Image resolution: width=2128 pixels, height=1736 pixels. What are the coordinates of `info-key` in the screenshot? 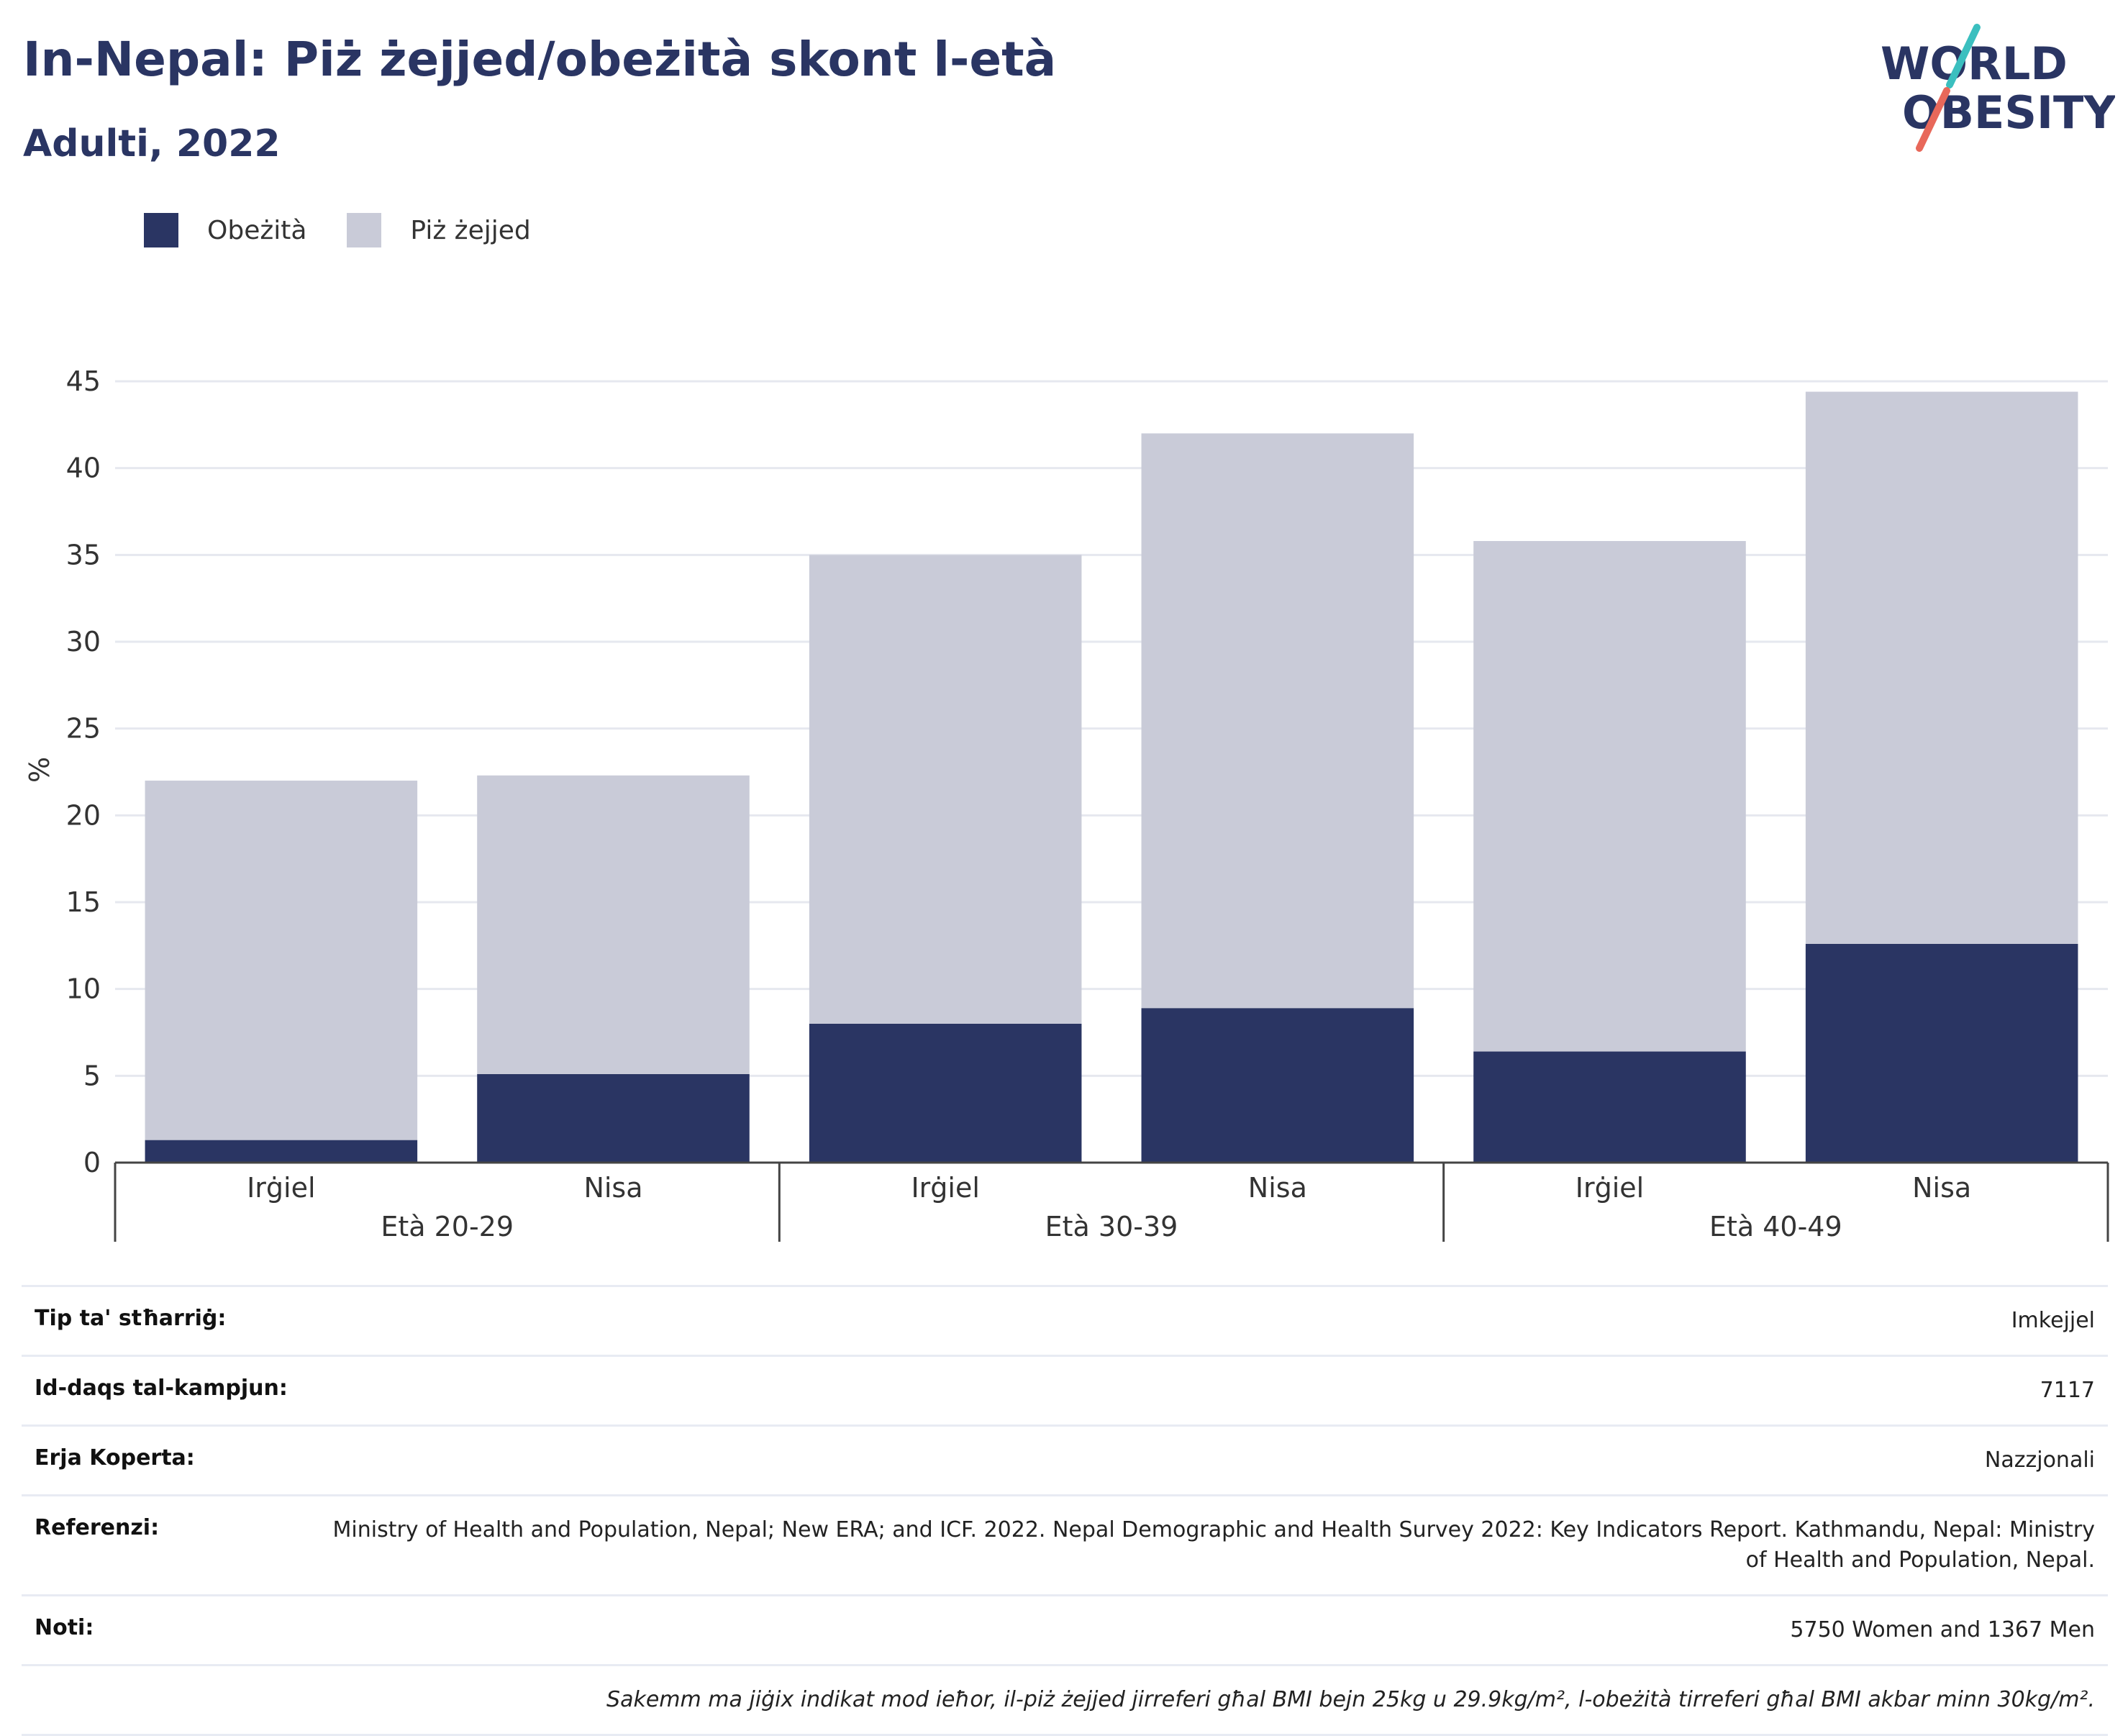 It's located at (161, 1700).